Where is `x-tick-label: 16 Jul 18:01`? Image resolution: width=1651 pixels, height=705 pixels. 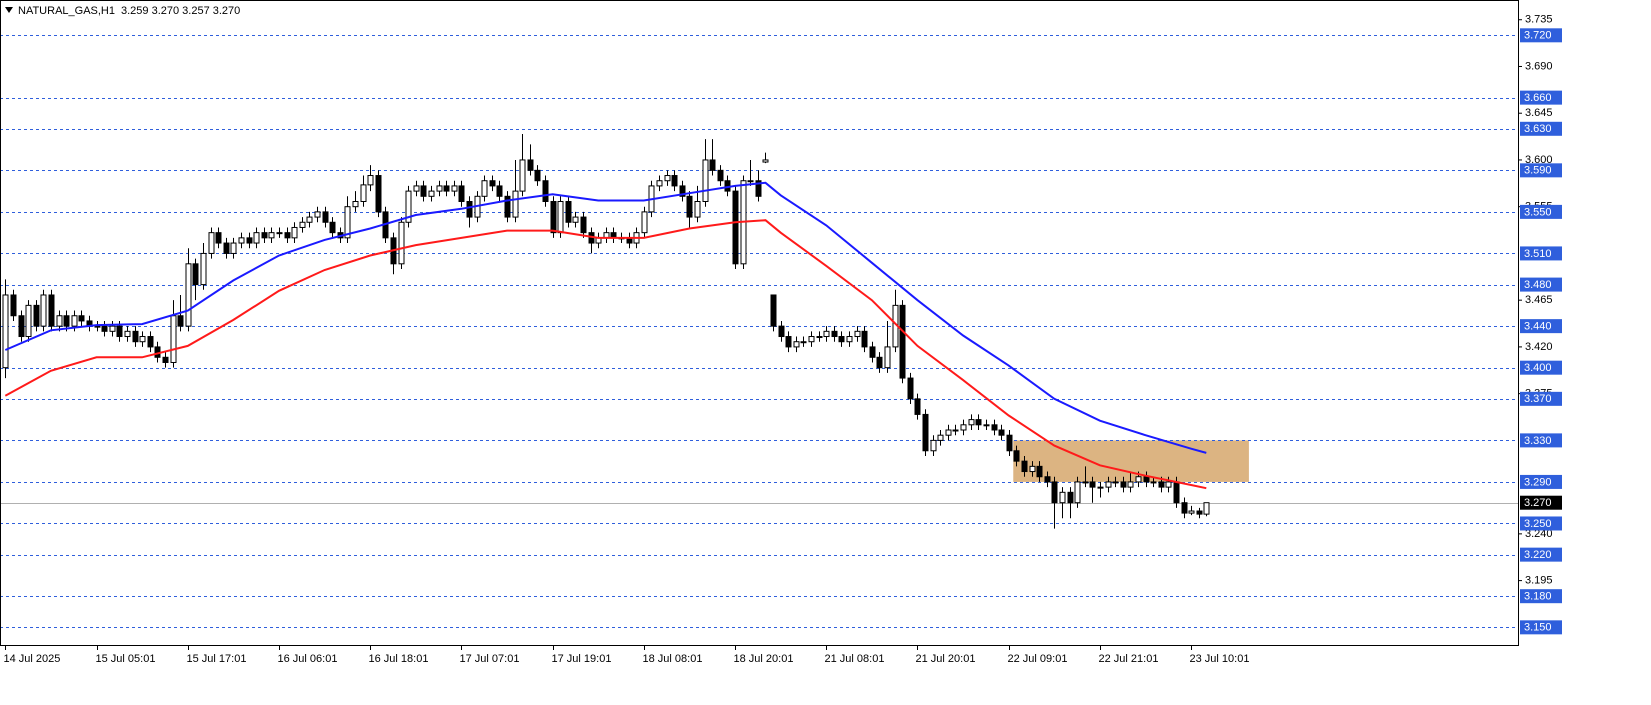
x-tick-label: 16 Jul 18:01 is located at coordinates (399, 659).